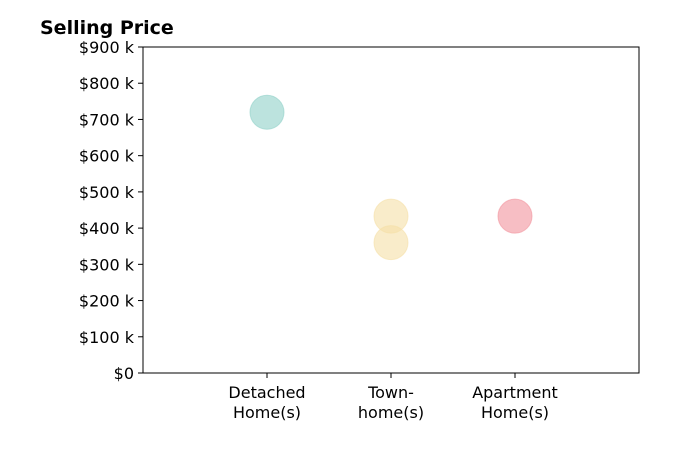 This screenshot has height=462, width=679. Describe the element at coordinates (107, 301) in the screenshot. I see `y-tick-label: $200 k` at that location.